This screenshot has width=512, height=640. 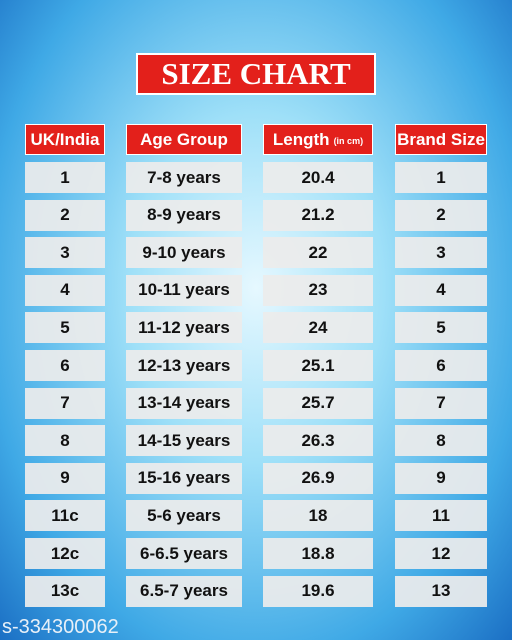 I want to click on column-header: UK/India, so click(x=65, y=139).